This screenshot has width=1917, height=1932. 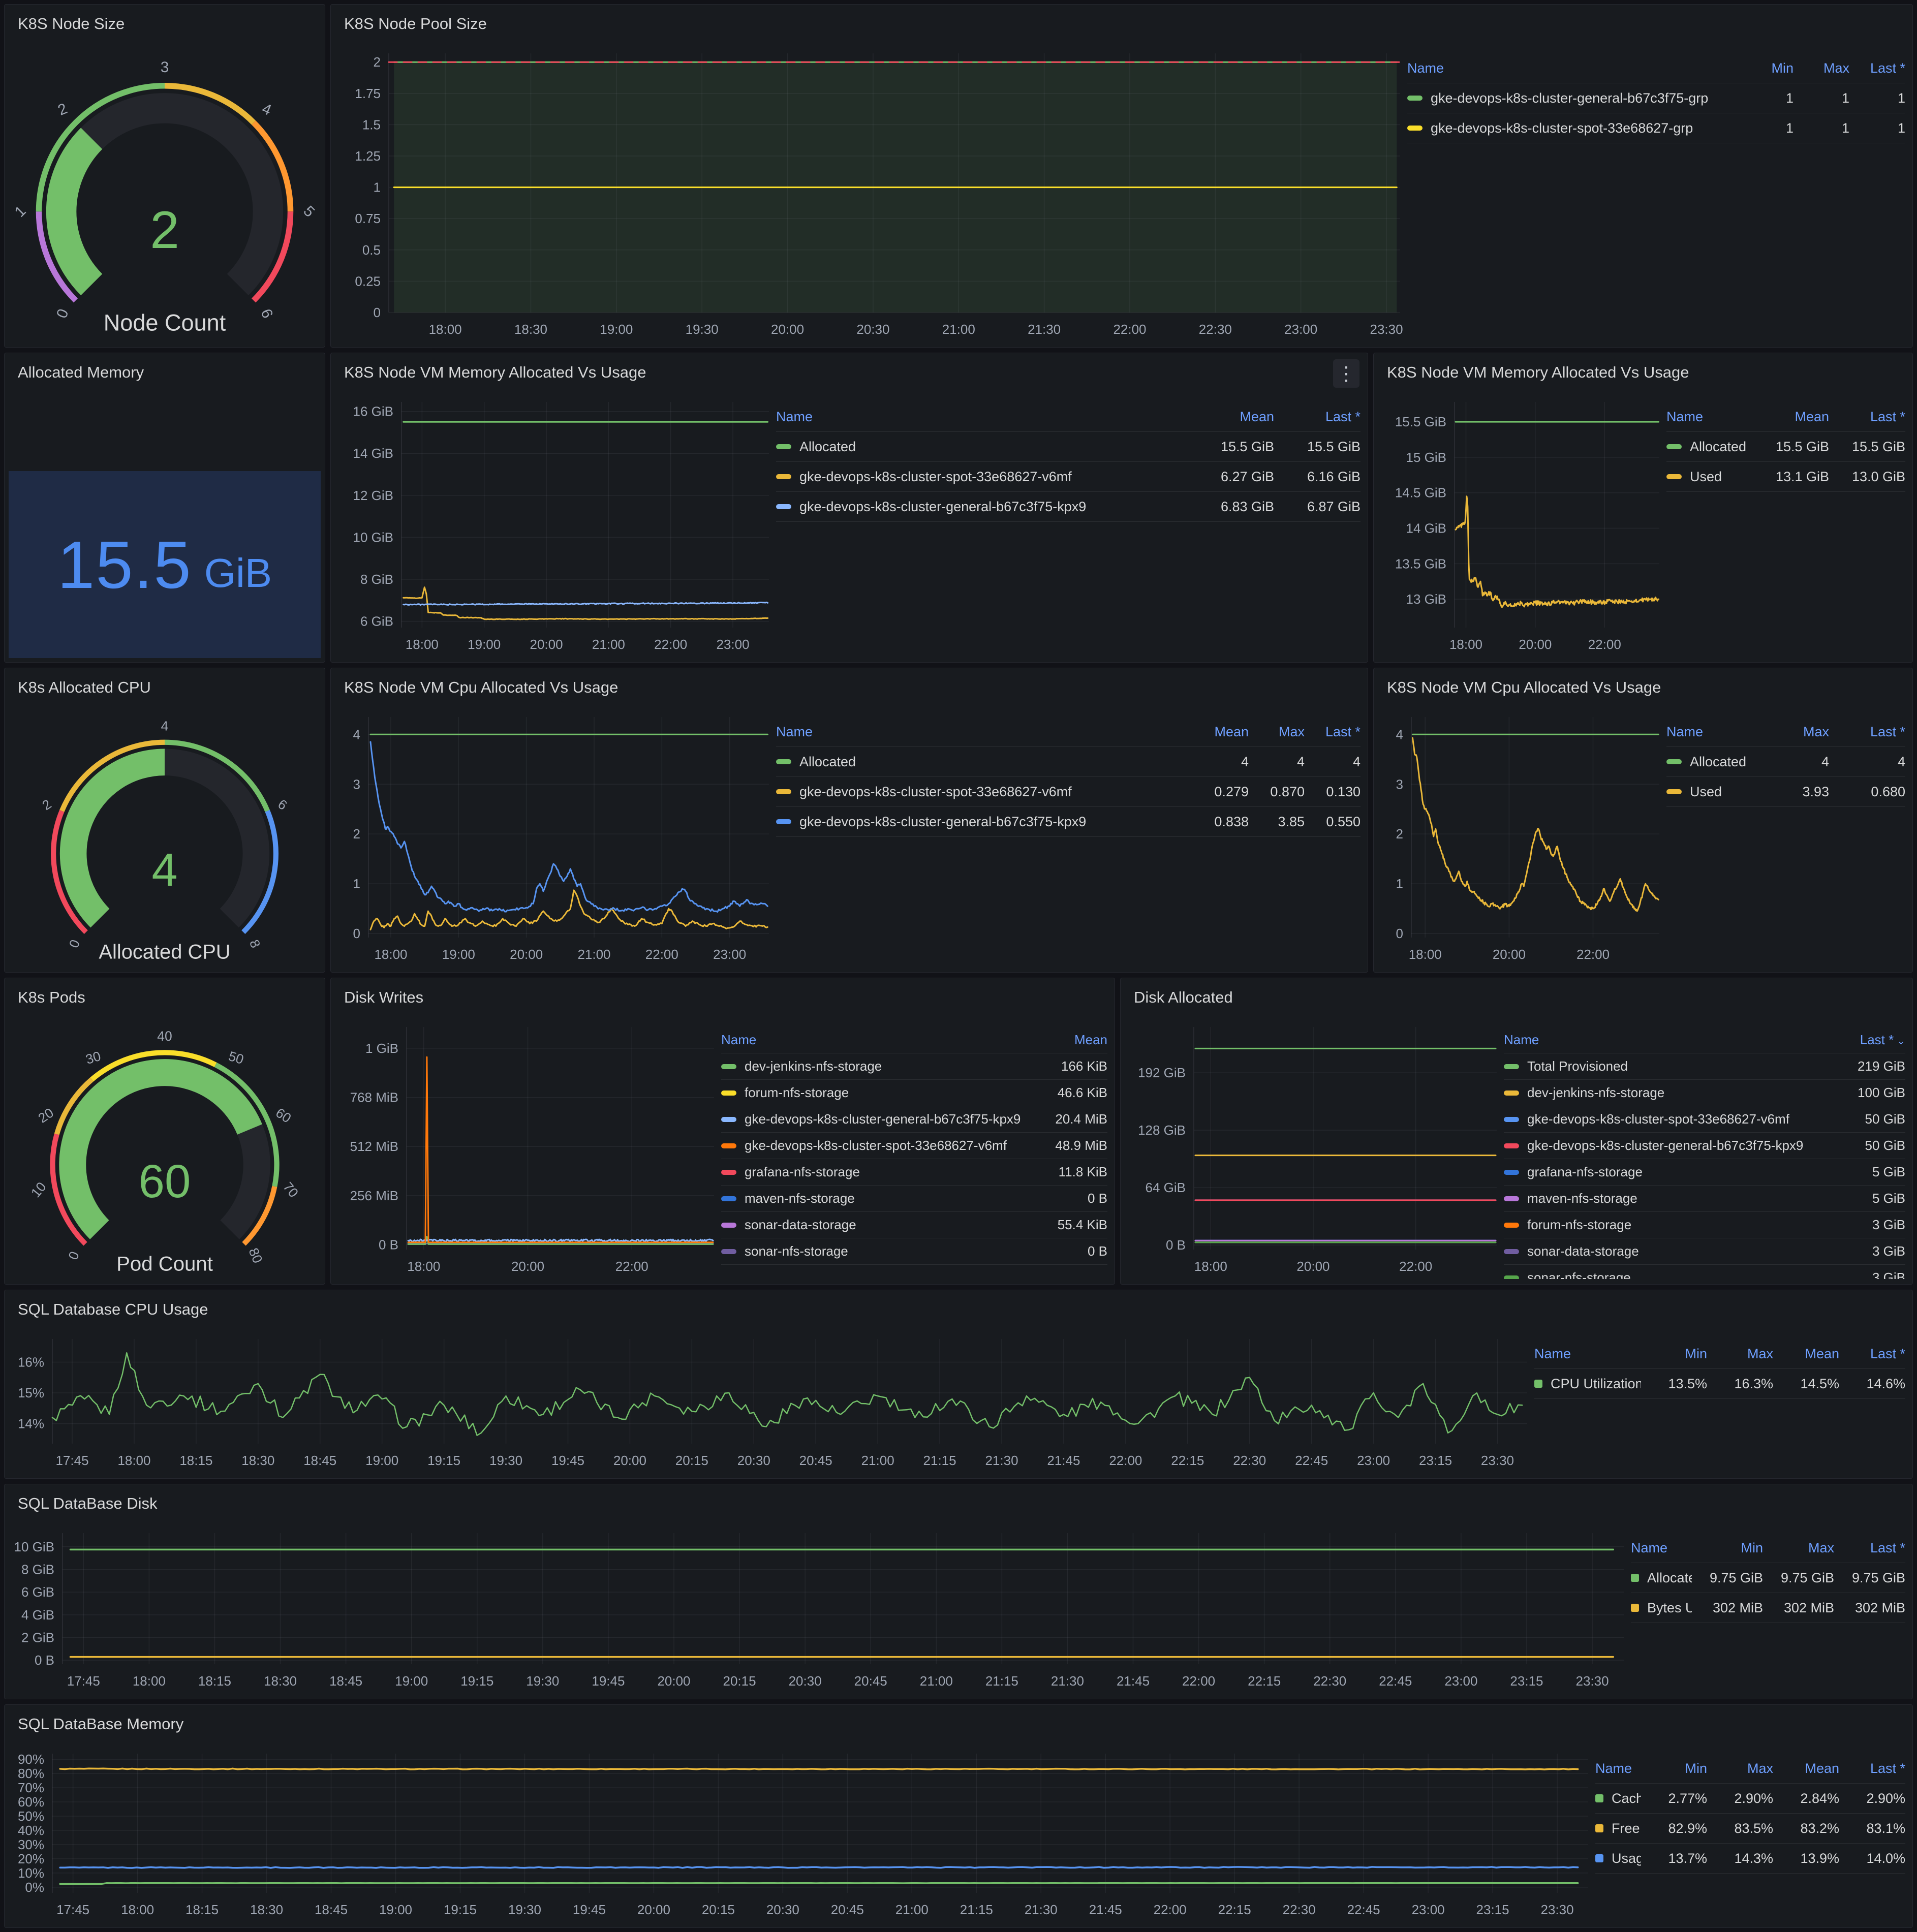 I want to click on legend-row: Allocated 4 4 4, so click(x=1068, y=762).